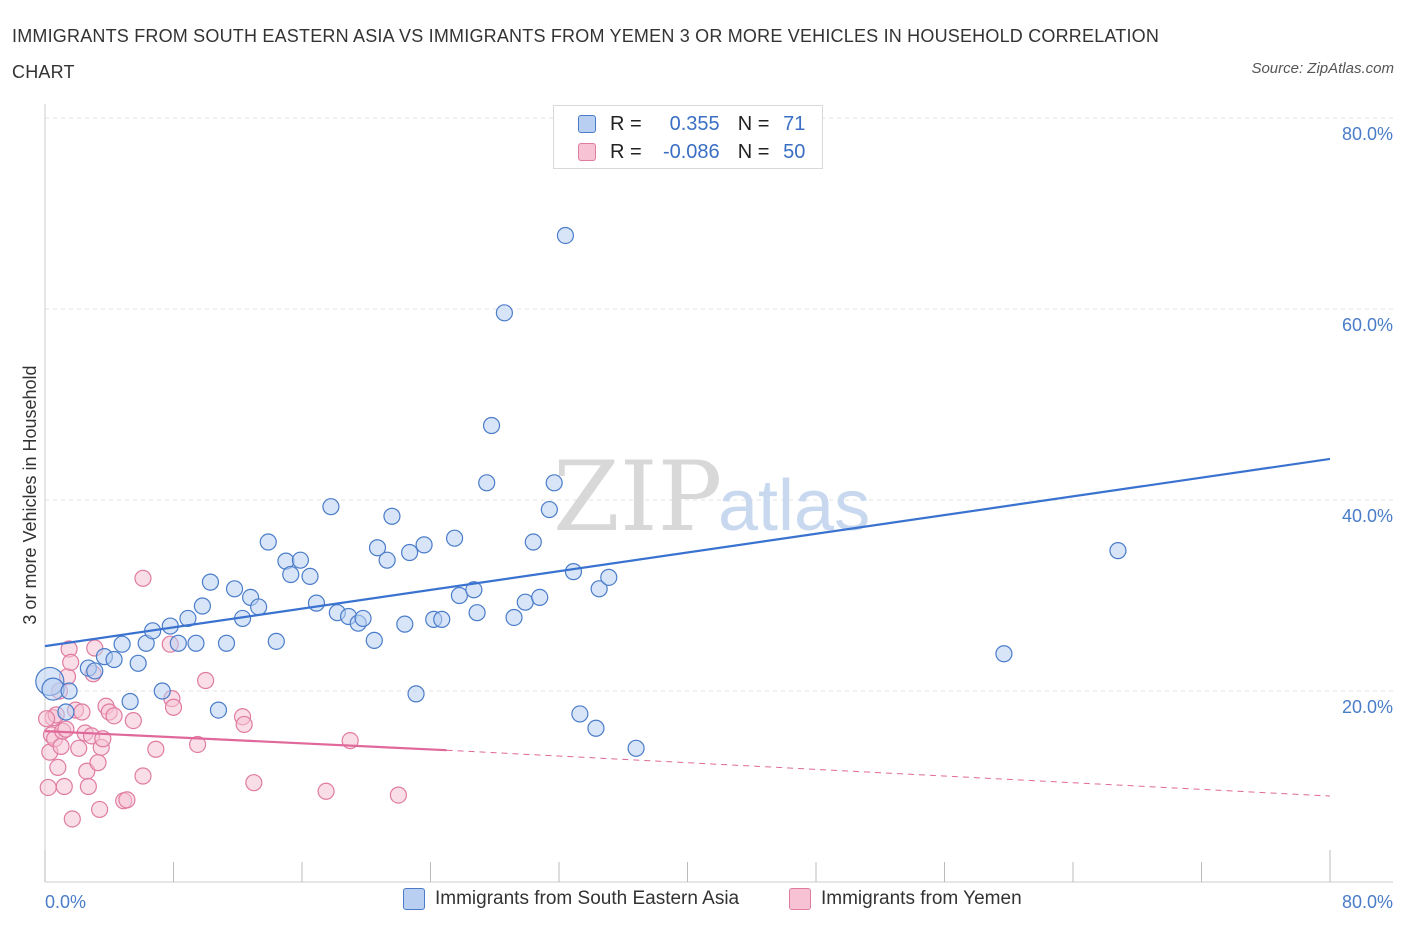 This screenshot has width=1406, height=930. I want to click on bottom-legend-swatch-pink, so click(800, 899).